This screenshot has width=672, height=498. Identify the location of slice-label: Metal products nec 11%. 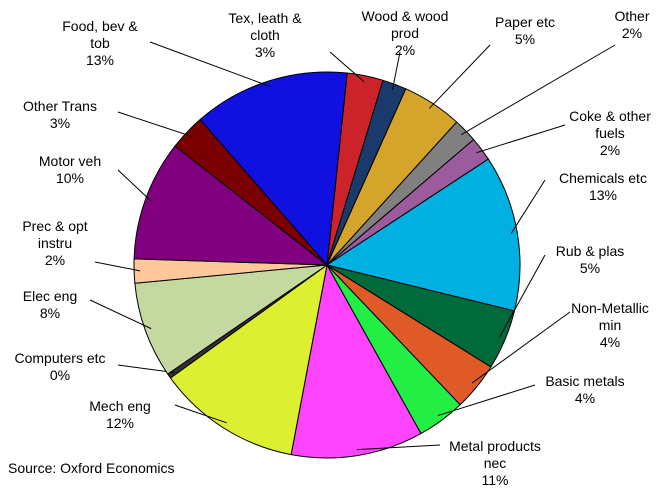
(495, 463).